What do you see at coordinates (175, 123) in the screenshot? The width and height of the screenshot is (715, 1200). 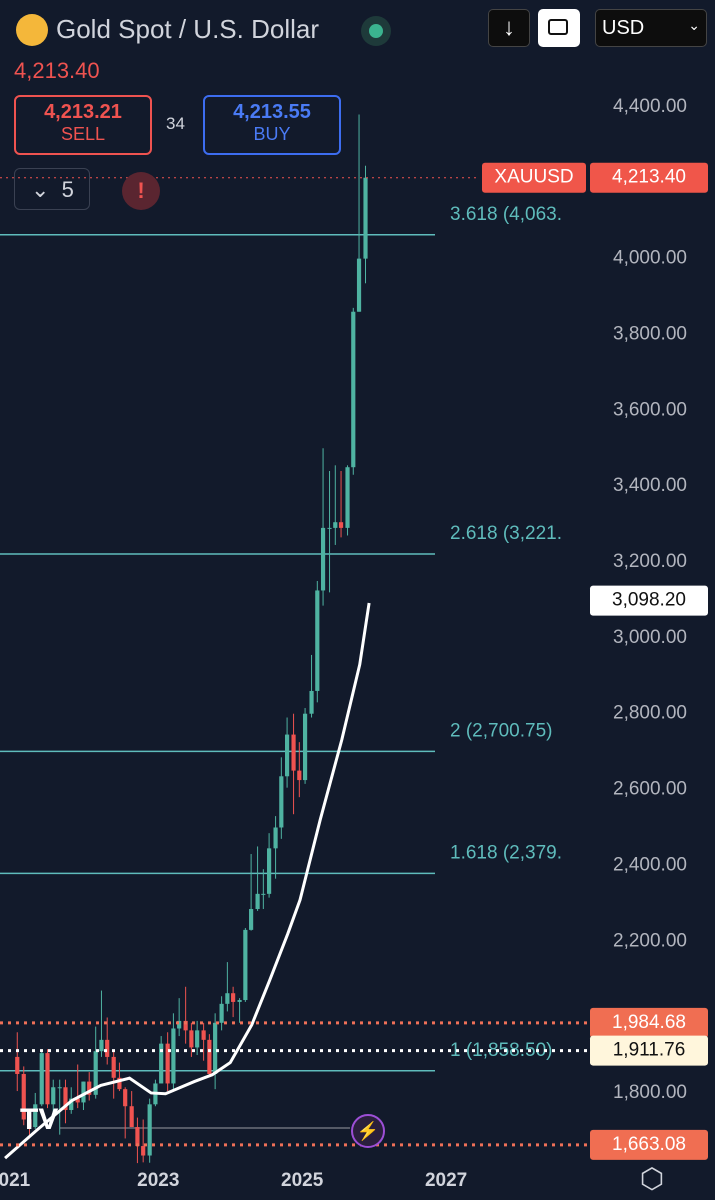 I see `spread: 34` at bounding box center [175, 123].